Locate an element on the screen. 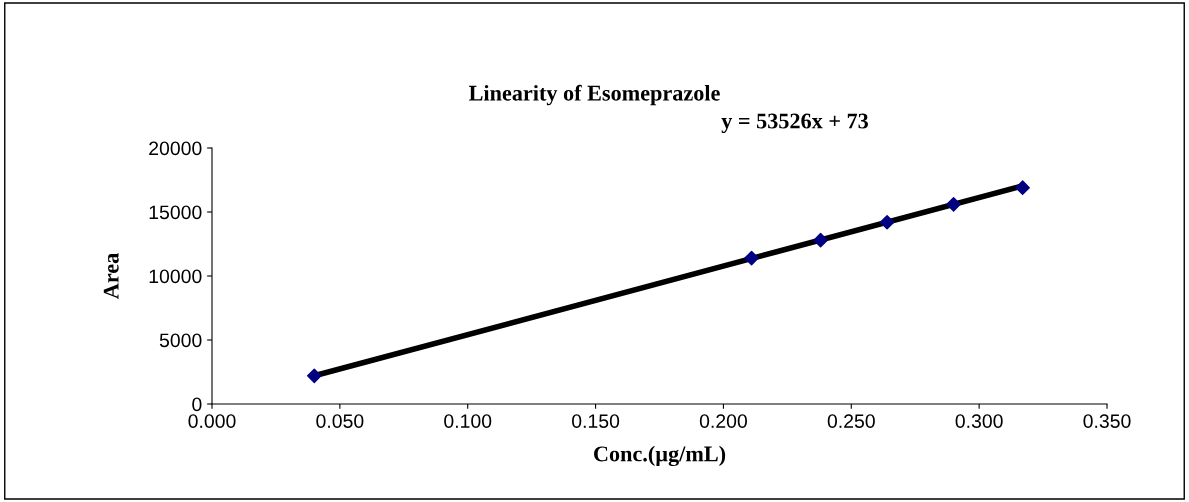  x-tick-label: 0.300 is located at coordinates (979, 421).